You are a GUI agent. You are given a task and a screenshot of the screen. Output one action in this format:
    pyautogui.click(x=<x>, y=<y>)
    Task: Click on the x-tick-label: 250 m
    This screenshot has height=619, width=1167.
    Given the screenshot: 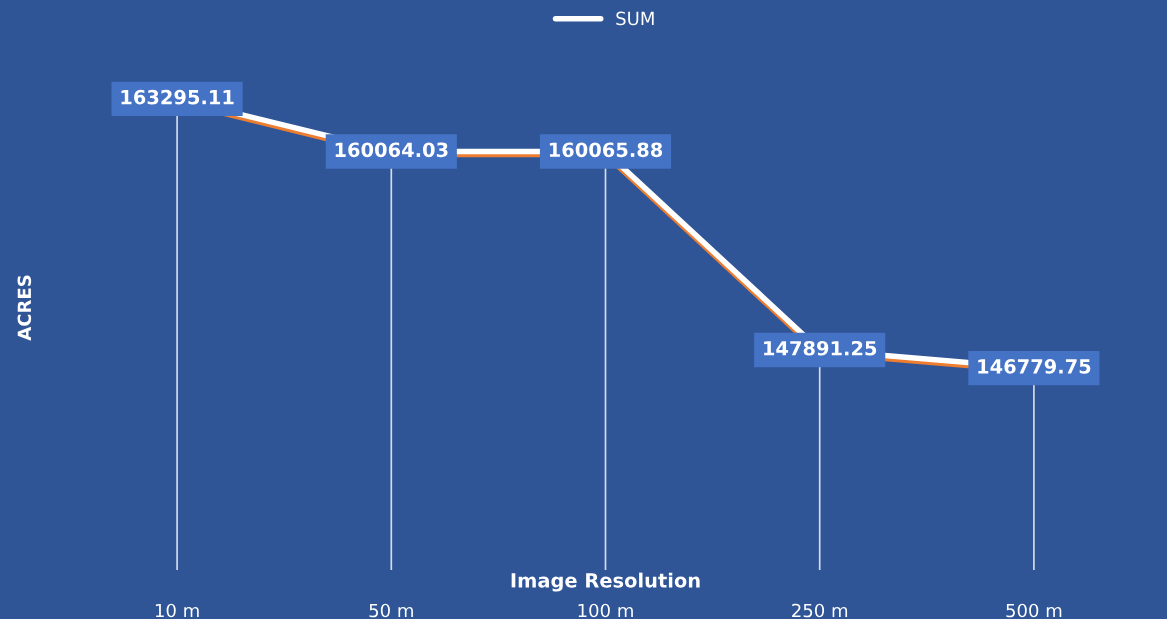 What is the action you would take?
    pyautogui.click(x=820, y=610)
    